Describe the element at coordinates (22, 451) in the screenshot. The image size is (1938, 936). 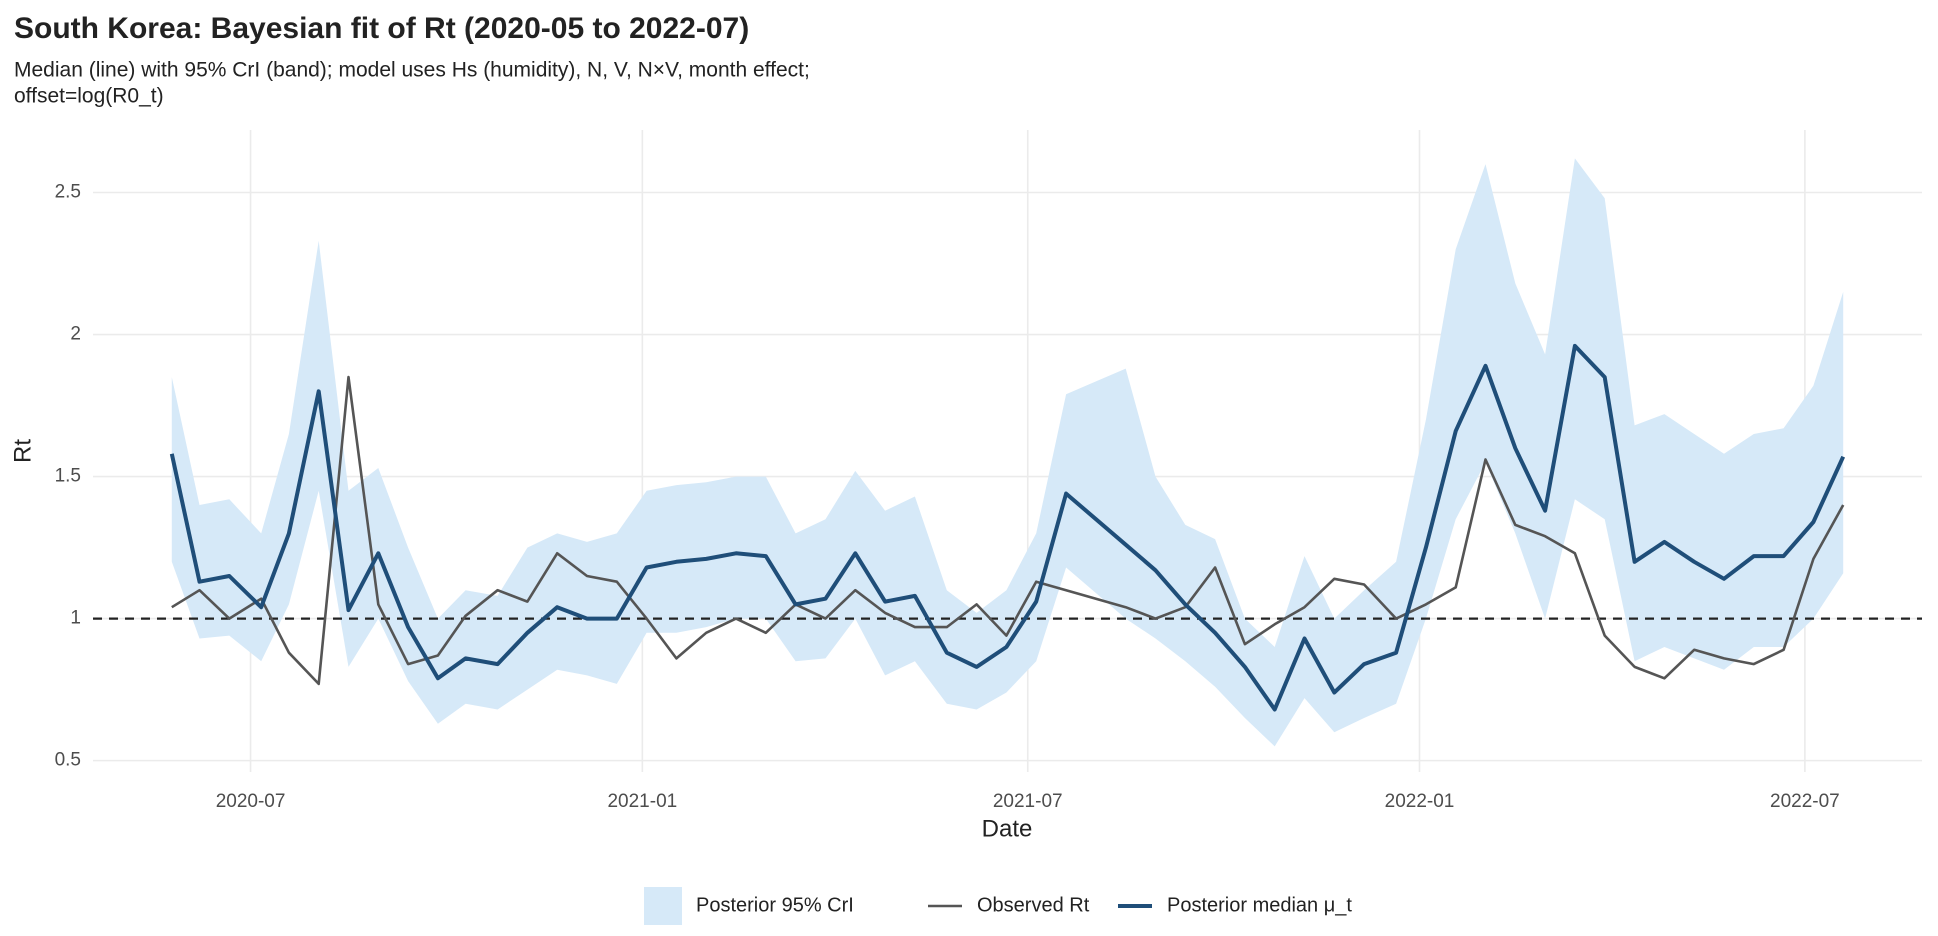
I see `y-axis-title: Rt` at that location.